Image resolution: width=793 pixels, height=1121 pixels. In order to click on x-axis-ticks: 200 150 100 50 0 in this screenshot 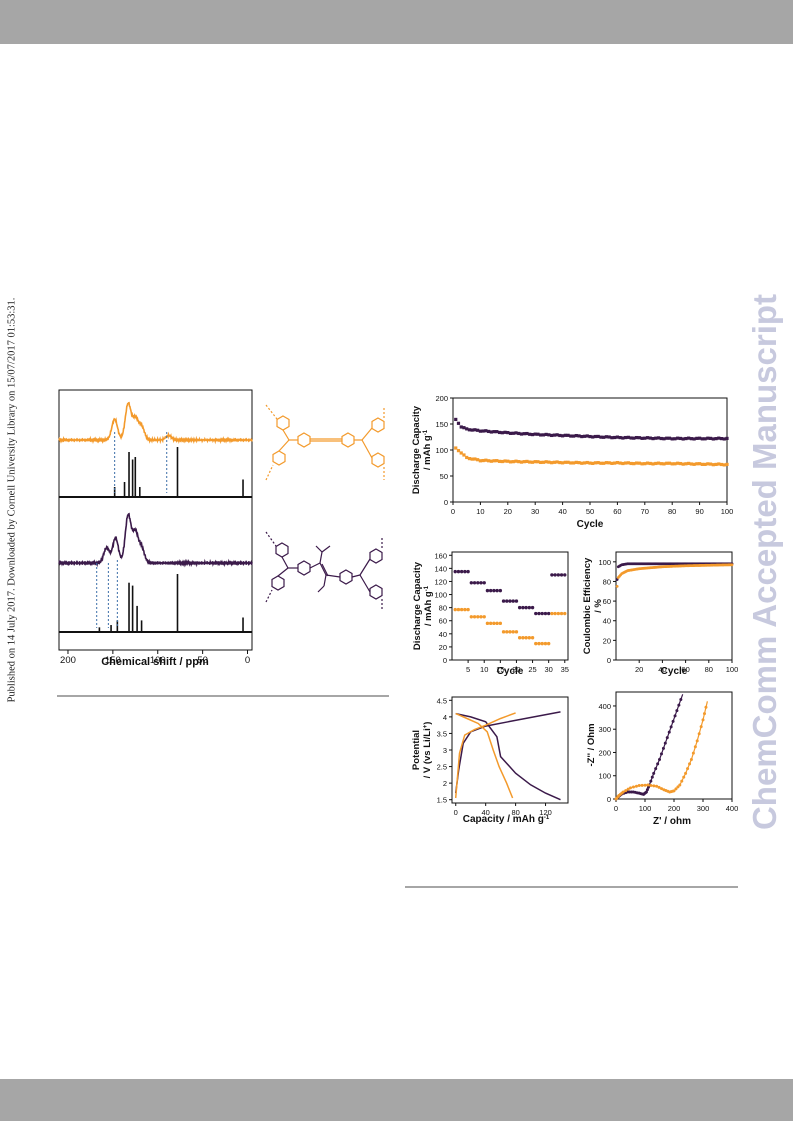, I will do `click(155, 658)`.